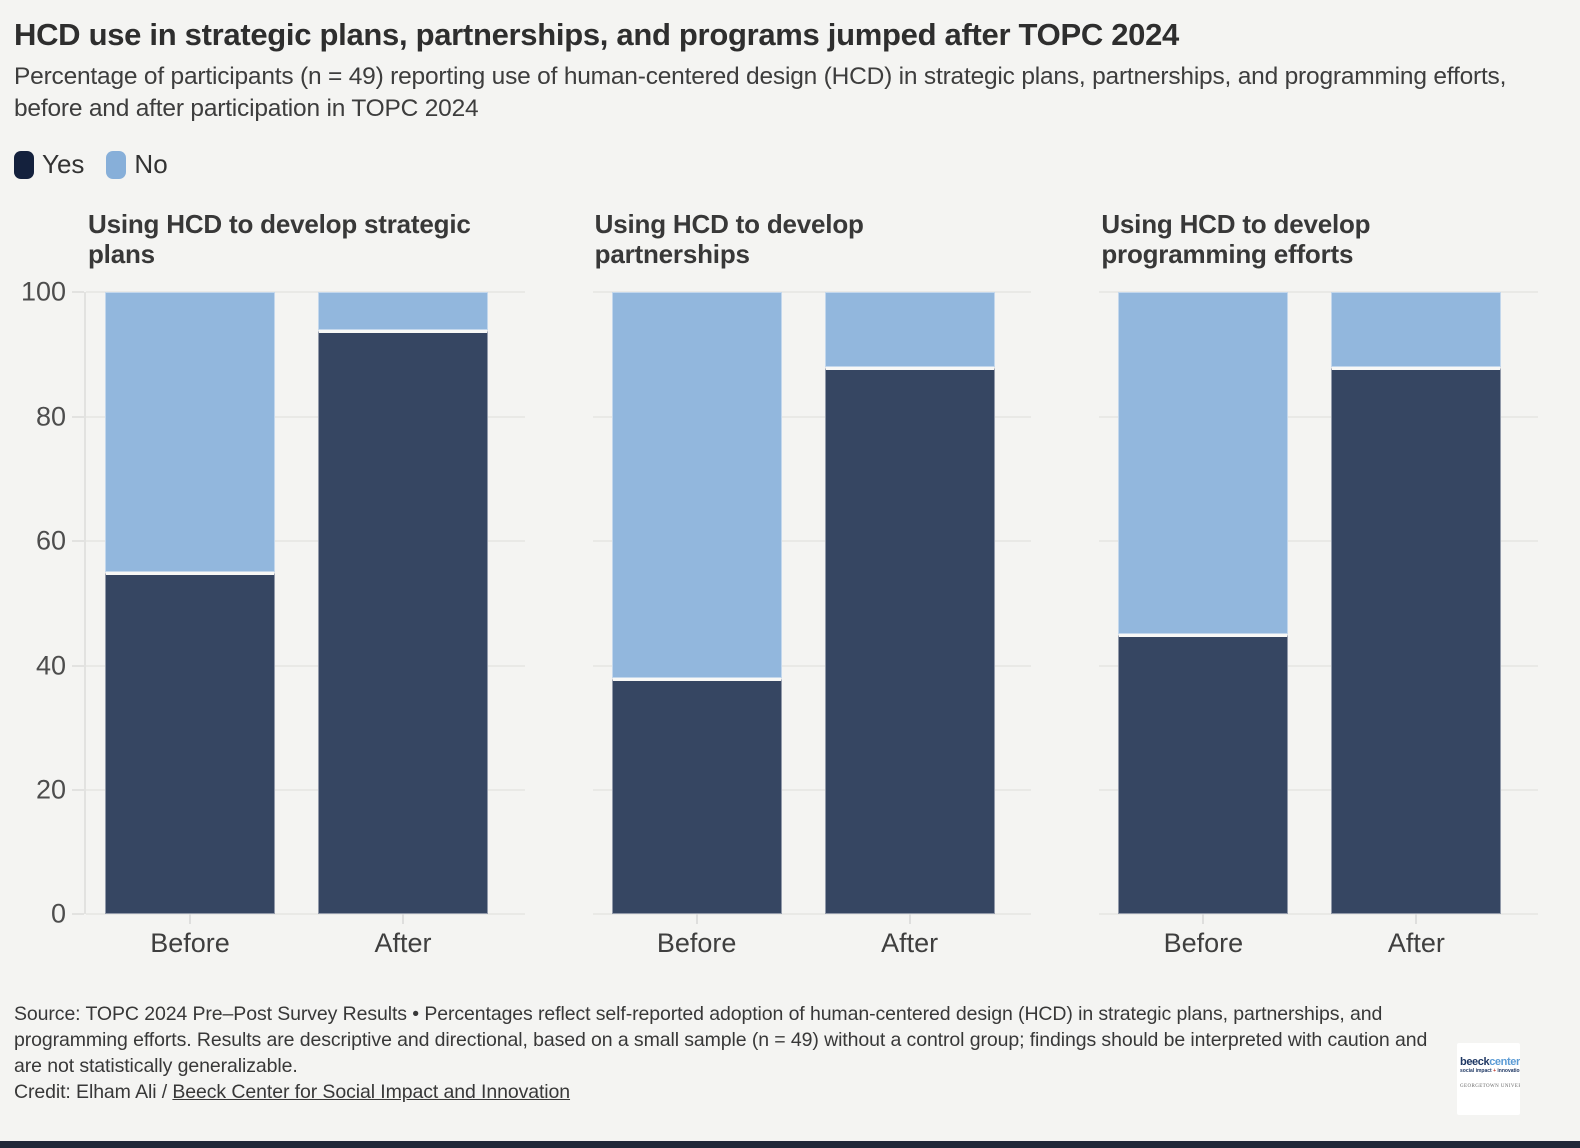 The image size is (1580, 1148). What do you see at coordinates (50, 665) in the screenshot?
I see `y-tick-label: 40` at bounding box center [50, 665].